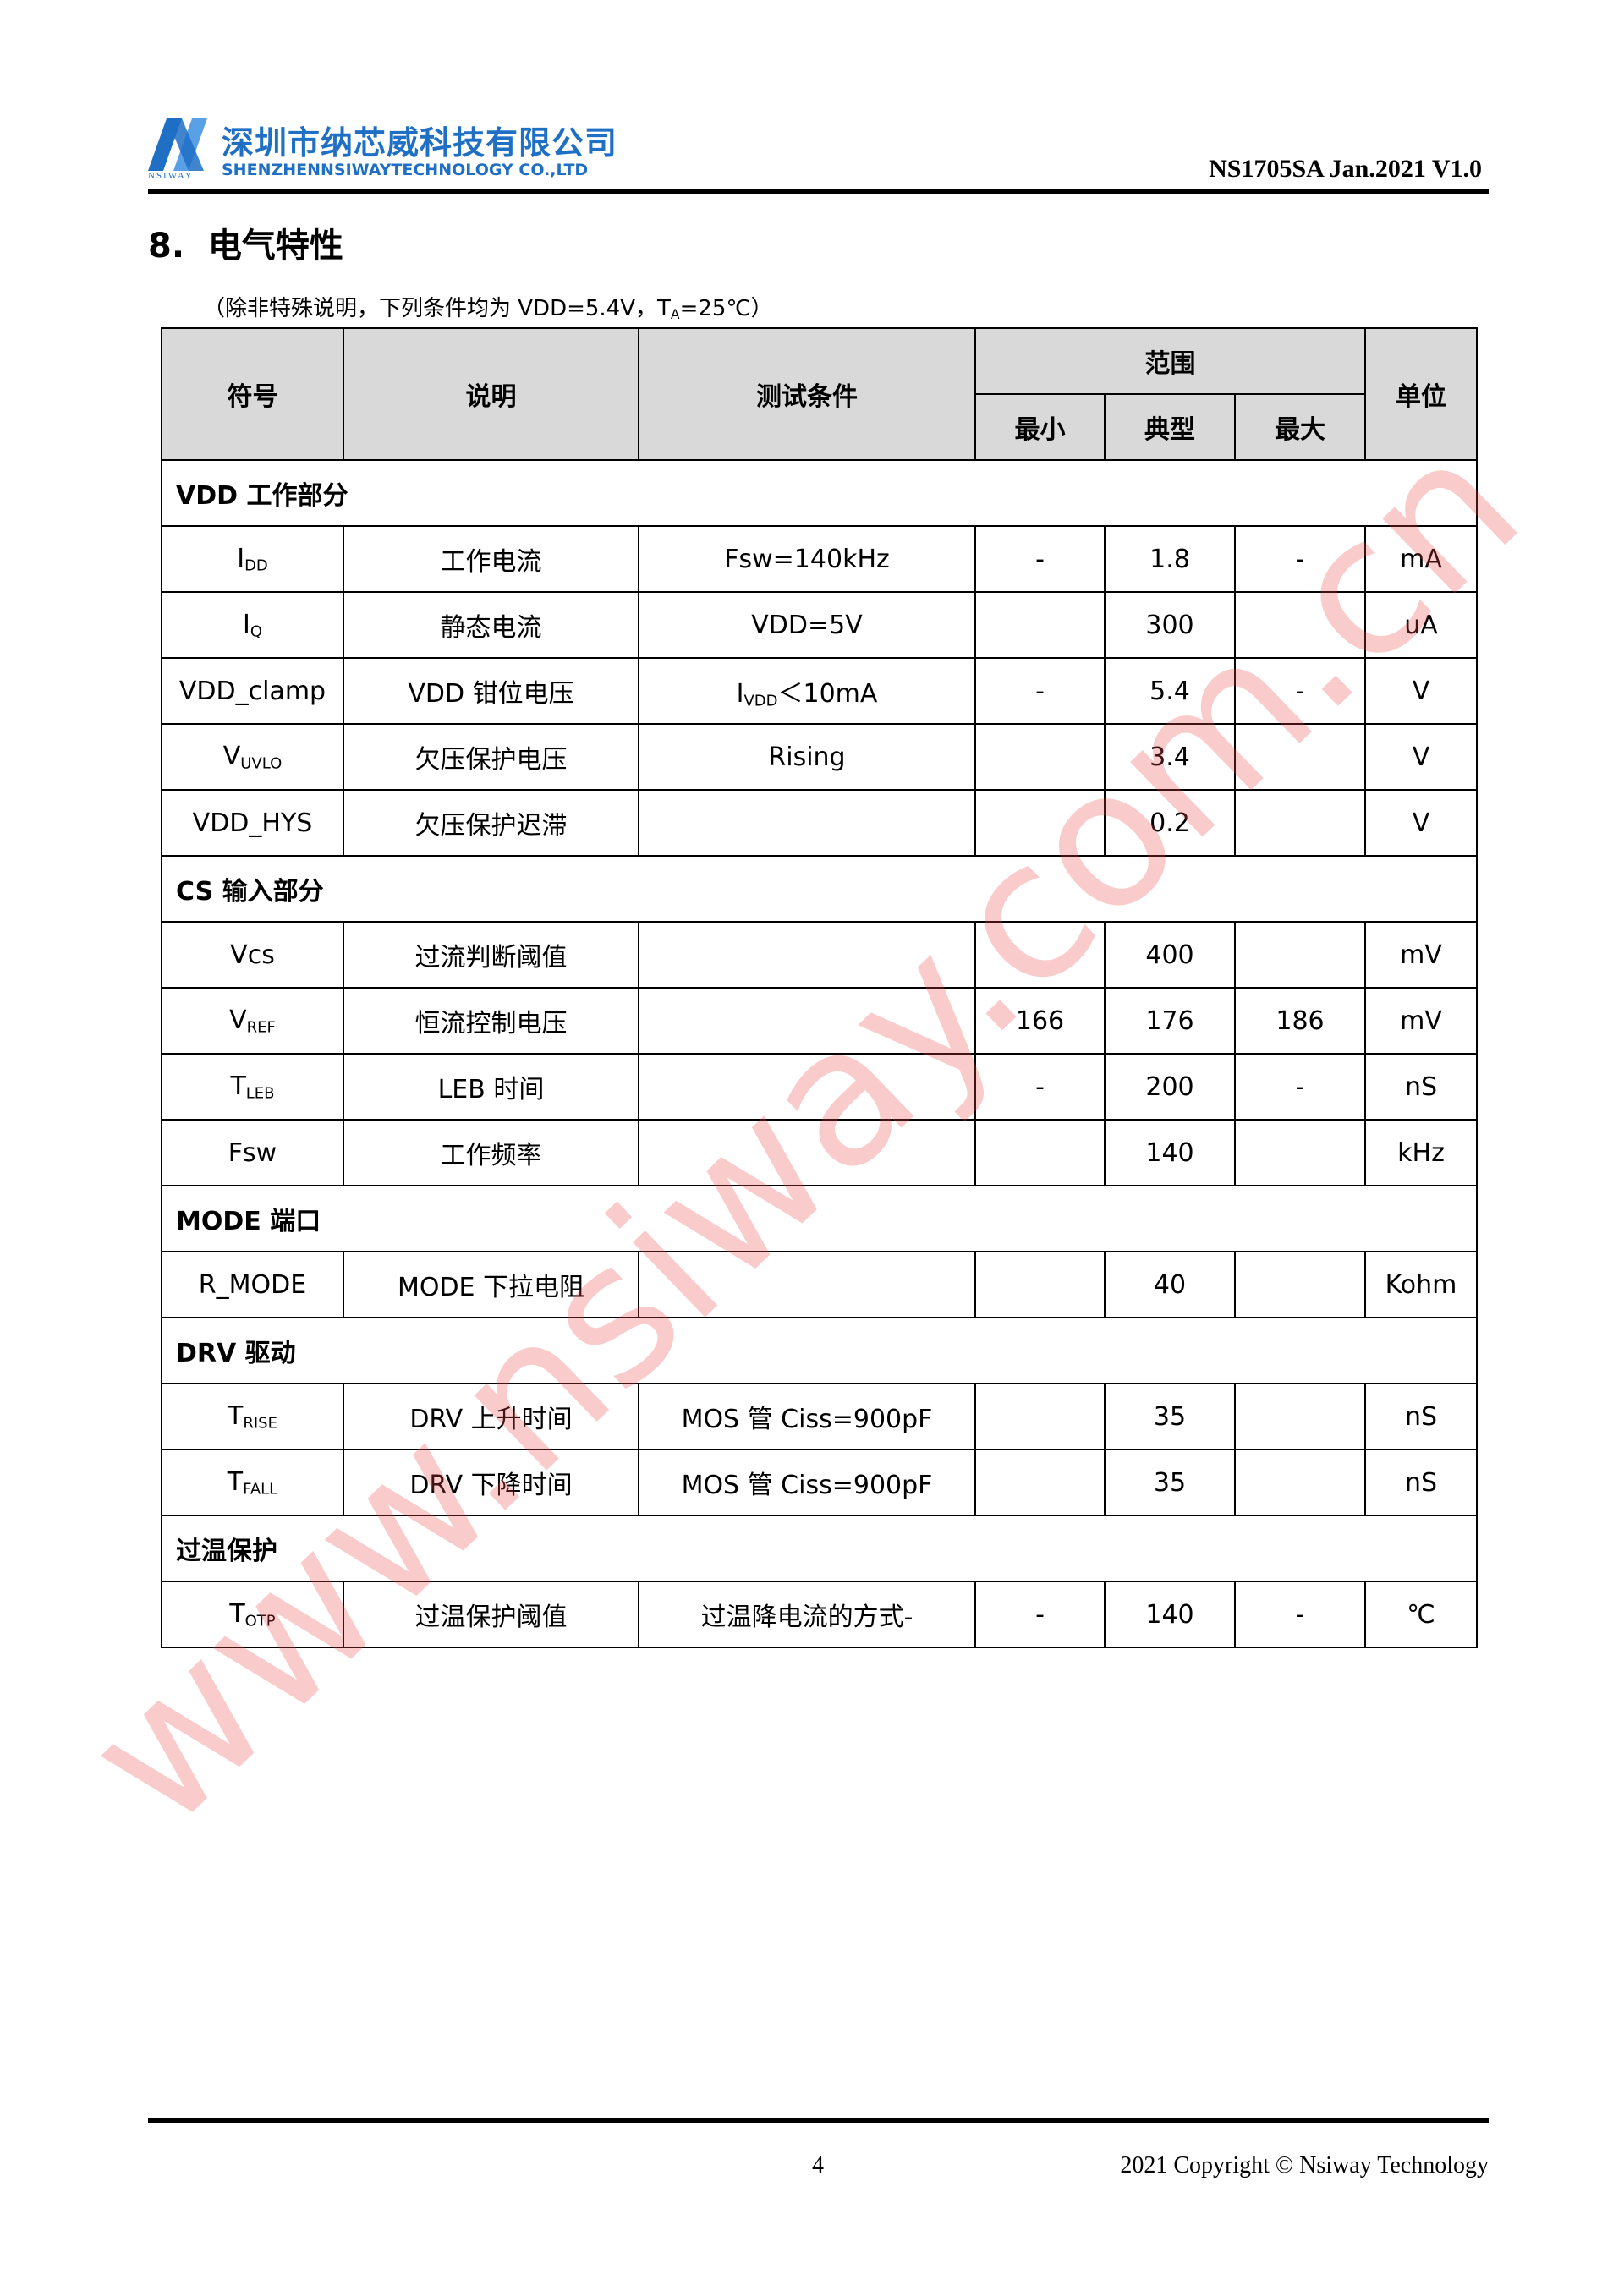  I want to click on cell: Kohm, so click(1421, 1284).